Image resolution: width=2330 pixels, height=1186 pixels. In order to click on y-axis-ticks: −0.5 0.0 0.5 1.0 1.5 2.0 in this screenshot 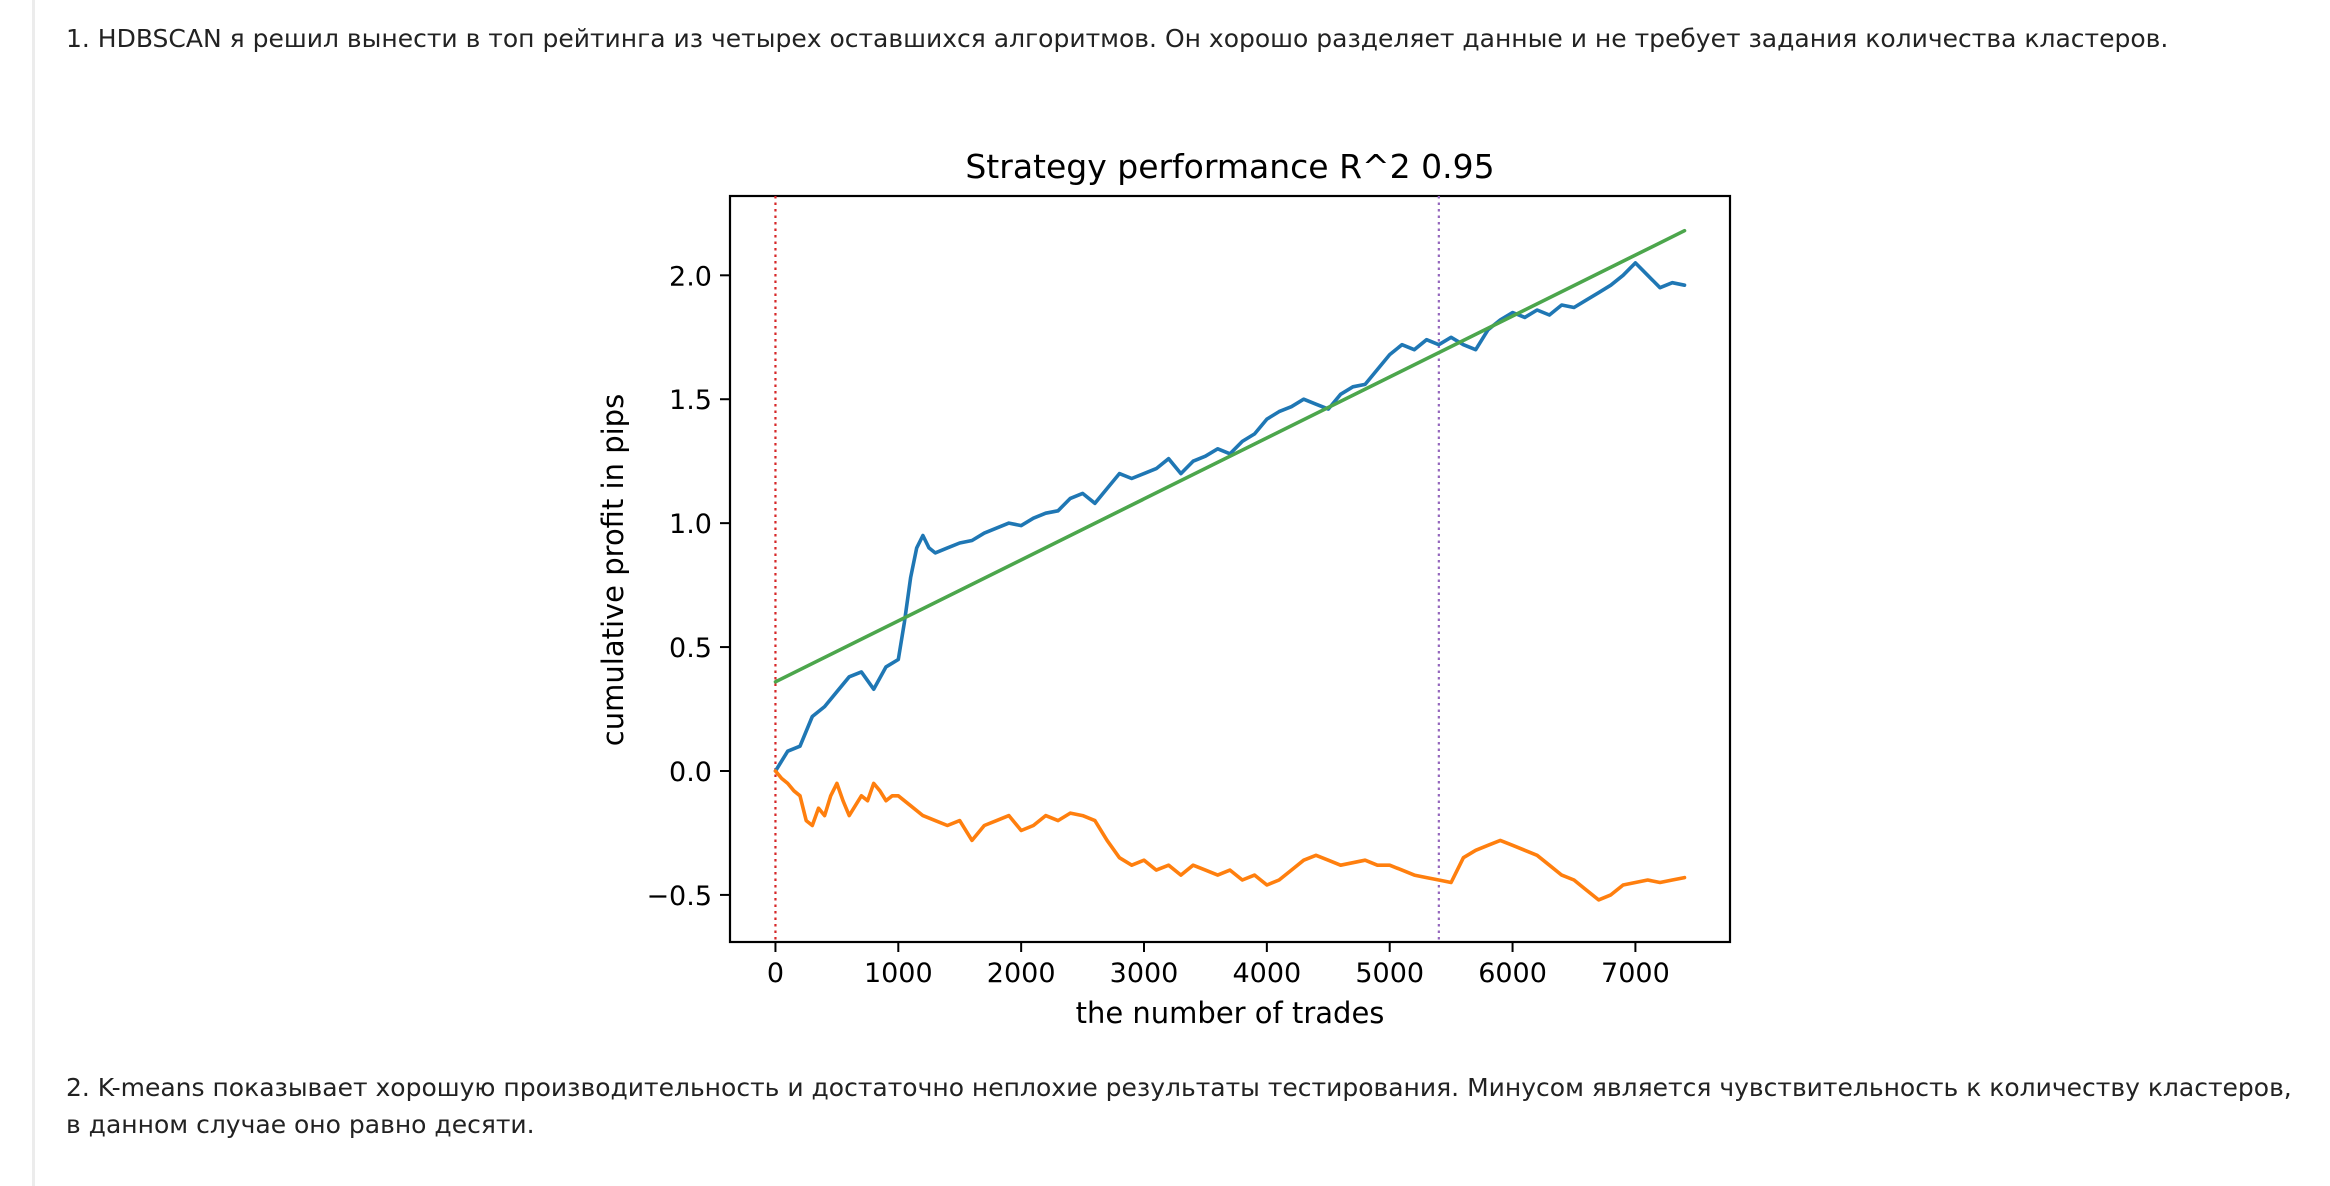, I will do `click(688, 586)`.